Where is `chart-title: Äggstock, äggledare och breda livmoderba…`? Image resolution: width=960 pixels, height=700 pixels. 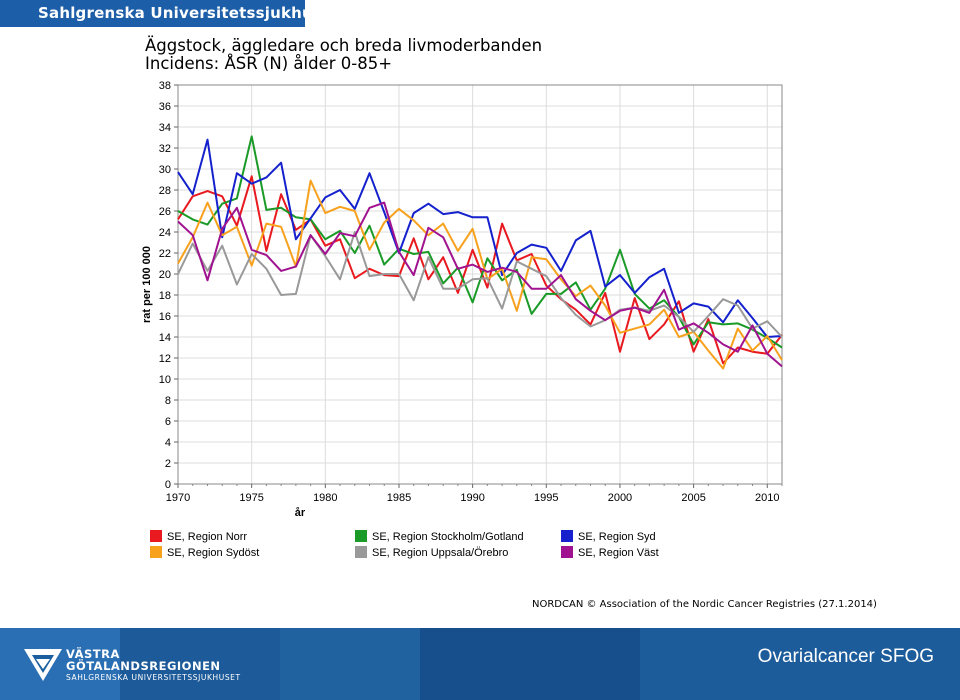
chart-title: Äggstock, äggledare och breda livmoderba… is located at coordinates (344, 45).